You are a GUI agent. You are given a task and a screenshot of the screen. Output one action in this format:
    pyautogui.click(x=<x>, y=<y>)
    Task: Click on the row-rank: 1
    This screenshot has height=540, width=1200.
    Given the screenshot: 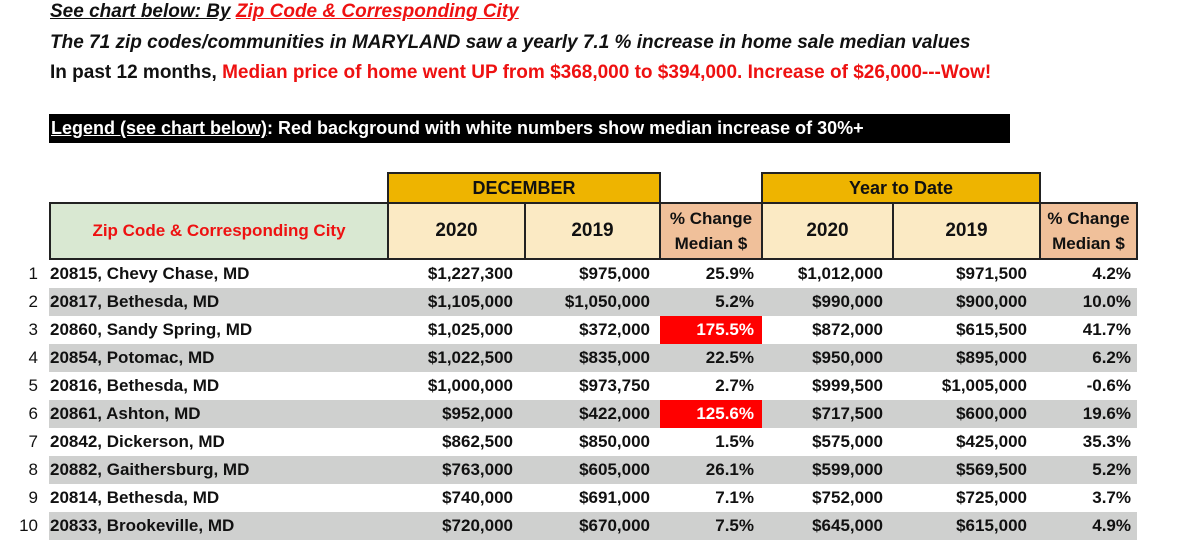 What is the action you would take?
    pyautogui.click(x=33, y=273)
    